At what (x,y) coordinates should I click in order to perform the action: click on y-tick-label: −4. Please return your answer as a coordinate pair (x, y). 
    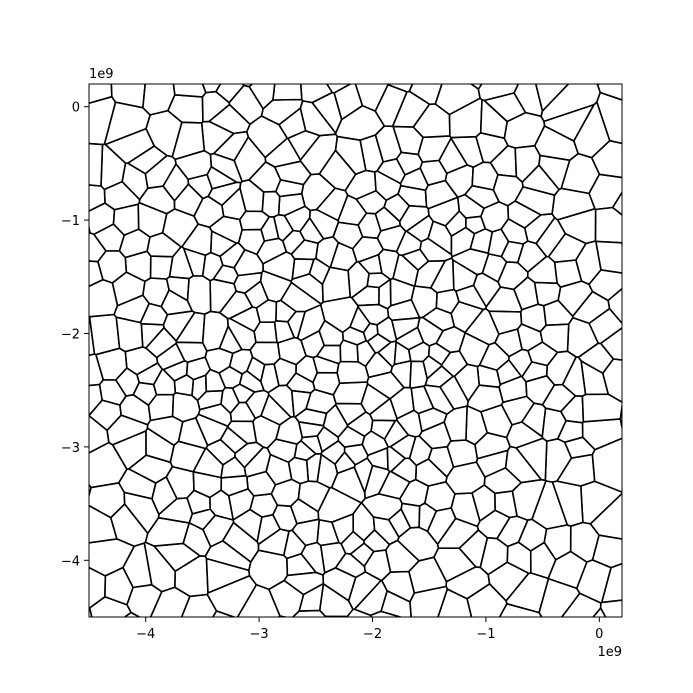
    Looking at the image, I should click on (70, 561).